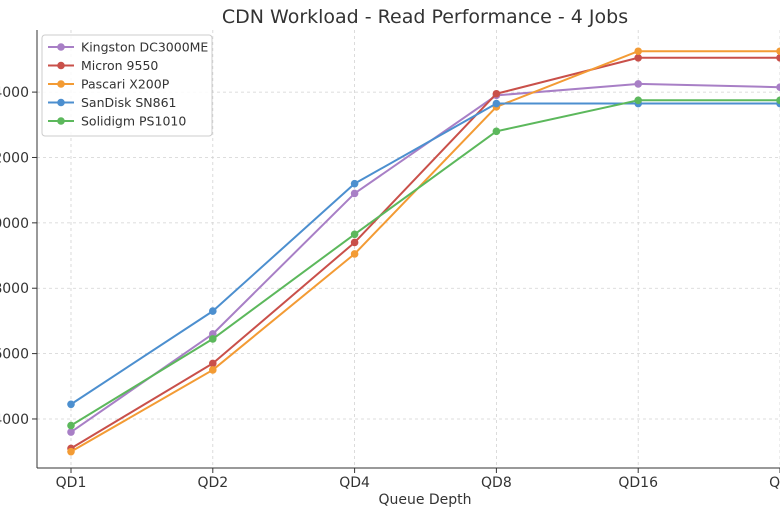 This screenshot has width=780, height=516. What do you see at coordinates (128, 102) in the screenshot?
I see `legend-label: SanDisk SN861` at bounding box center [128, 102].